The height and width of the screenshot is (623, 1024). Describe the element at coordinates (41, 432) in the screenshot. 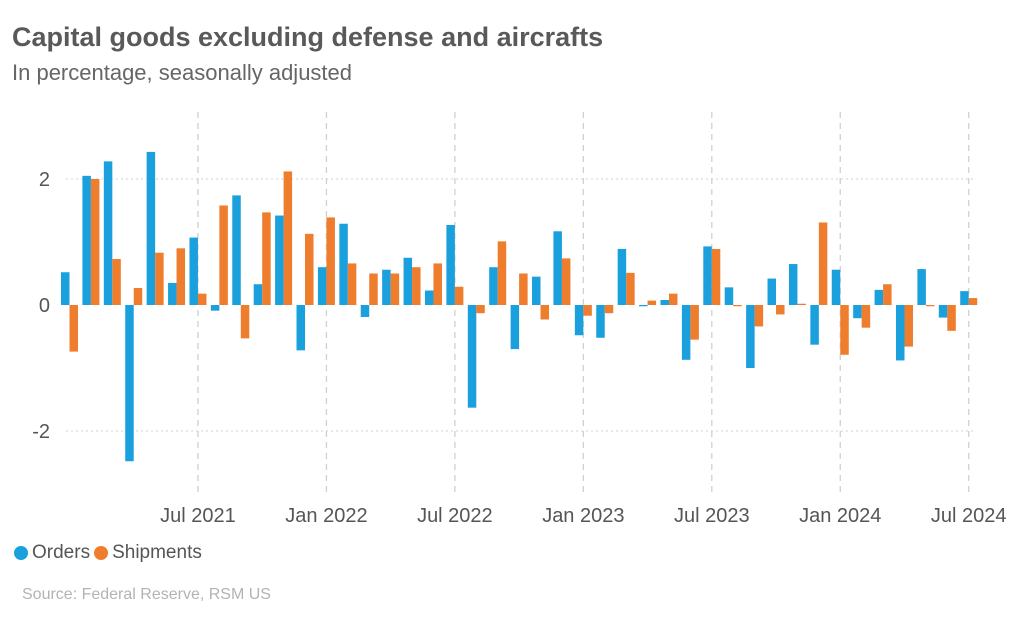

I see `y-tick-label: -2` at that location.